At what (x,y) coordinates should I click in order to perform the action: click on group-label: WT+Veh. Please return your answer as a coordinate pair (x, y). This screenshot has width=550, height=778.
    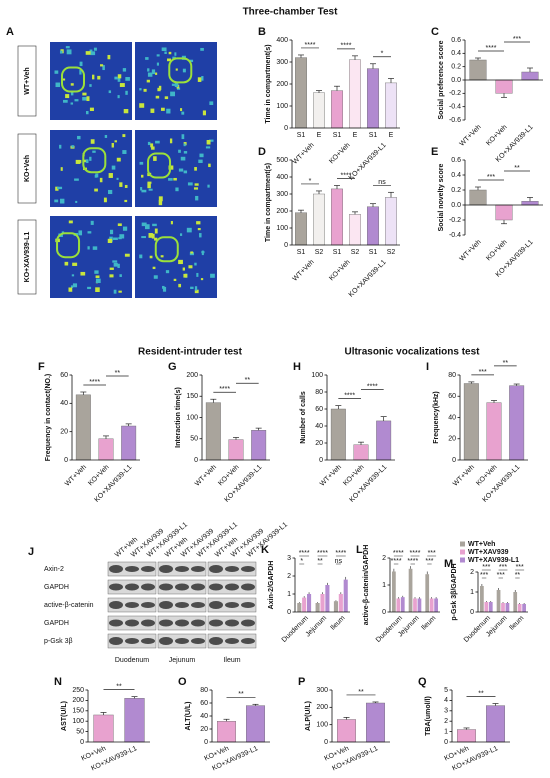
    Looking at the image, I should click on (304, 154).